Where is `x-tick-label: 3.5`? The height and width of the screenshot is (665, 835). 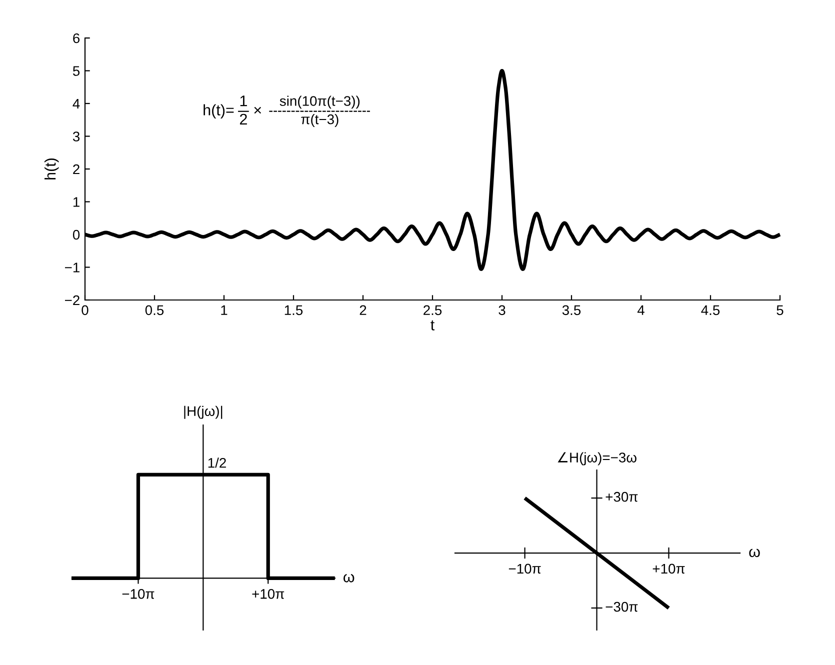
x-tick-label: 3.5 is located at coordinates (571, 310).